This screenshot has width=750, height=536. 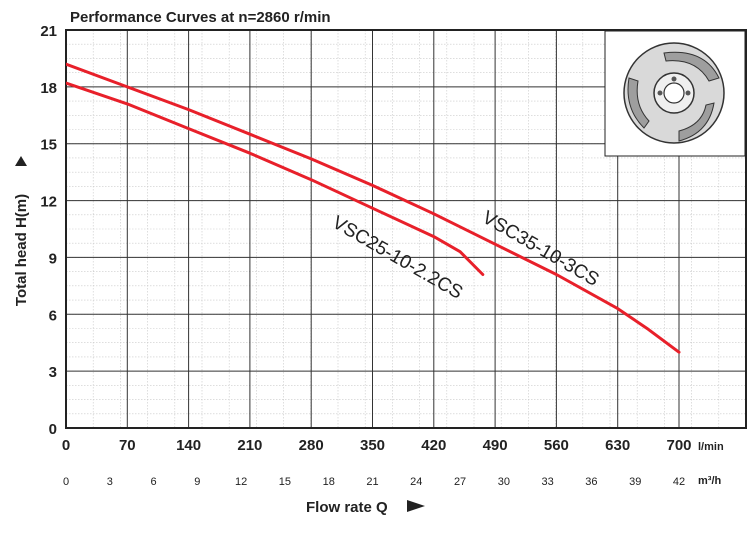 I want to click on x-axis-ticks-lmin: 0 70 140 210 280 350 420 490 560 630 700, so click(x=377, y=445).